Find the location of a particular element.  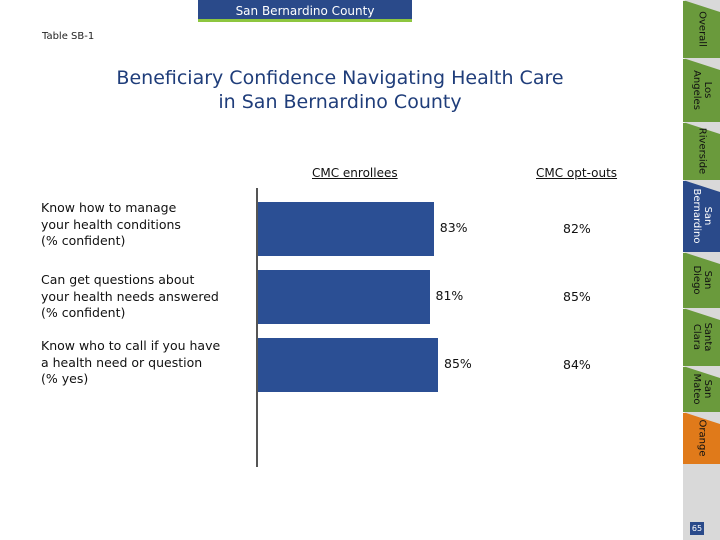

sidebar-tab-label: San Bernardino is located at coordinates (701, 216).